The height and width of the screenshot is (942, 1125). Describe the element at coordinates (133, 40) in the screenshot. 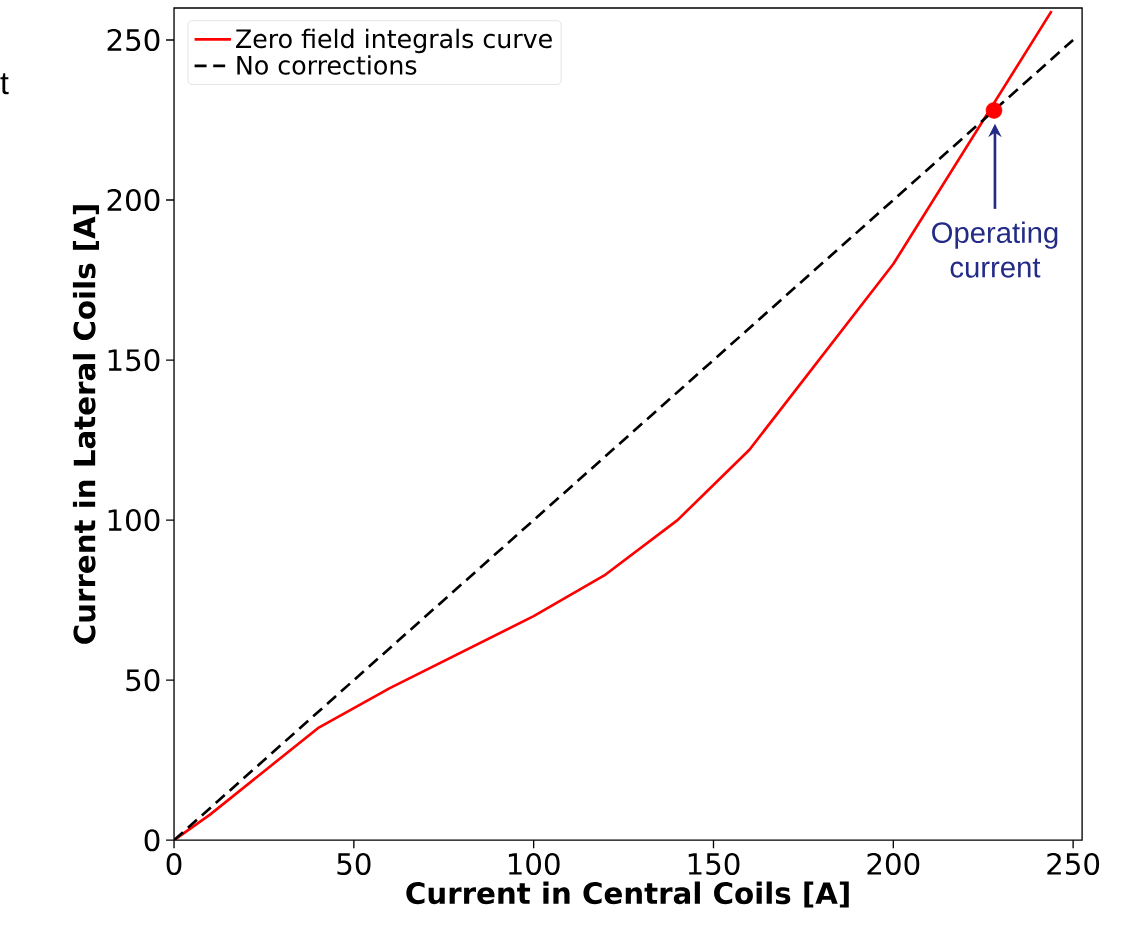

I see `y-tick-label: 250` at that location.